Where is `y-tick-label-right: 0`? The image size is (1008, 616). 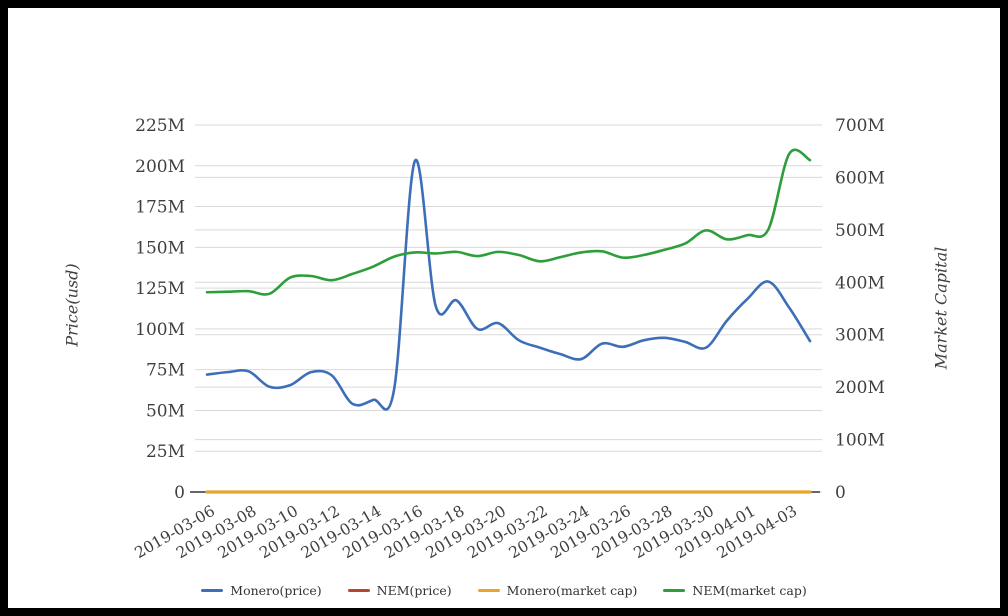
y-tick-label-right: 0 is located at coordinates (840, 493).